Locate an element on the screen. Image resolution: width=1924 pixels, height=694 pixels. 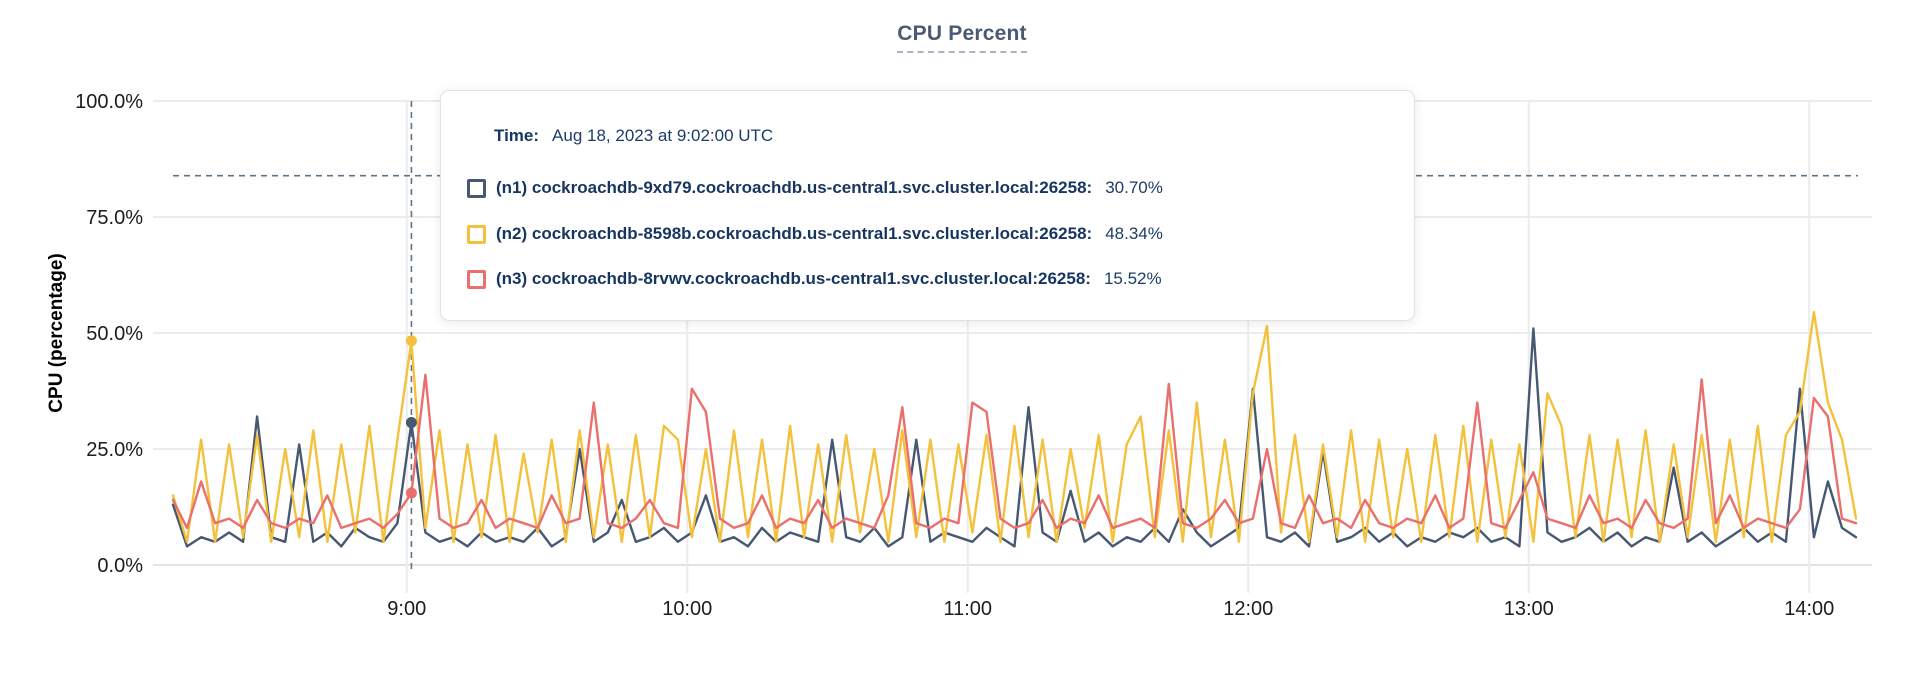
svg-text: 9:00 is located at coordinates (406, 609).